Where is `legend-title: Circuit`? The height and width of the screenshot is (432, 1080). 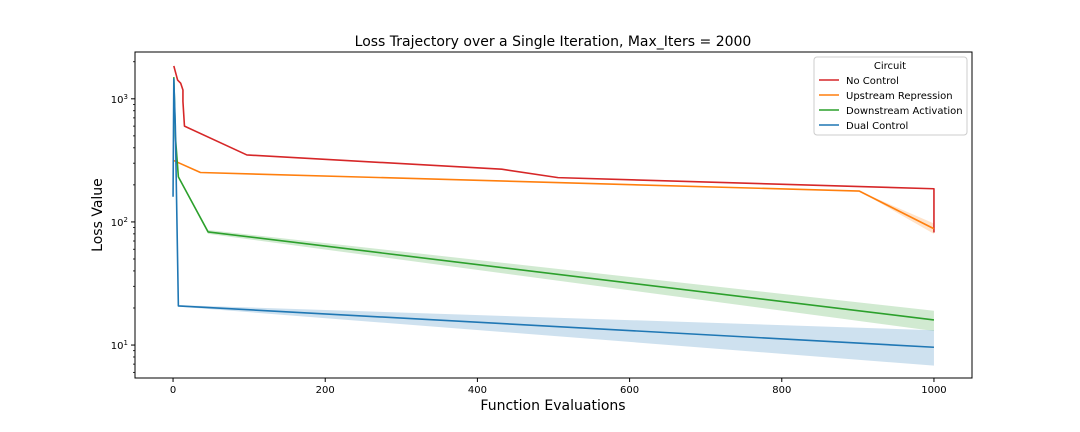 legend-title: Circuit is located at coordinates (890, 66).